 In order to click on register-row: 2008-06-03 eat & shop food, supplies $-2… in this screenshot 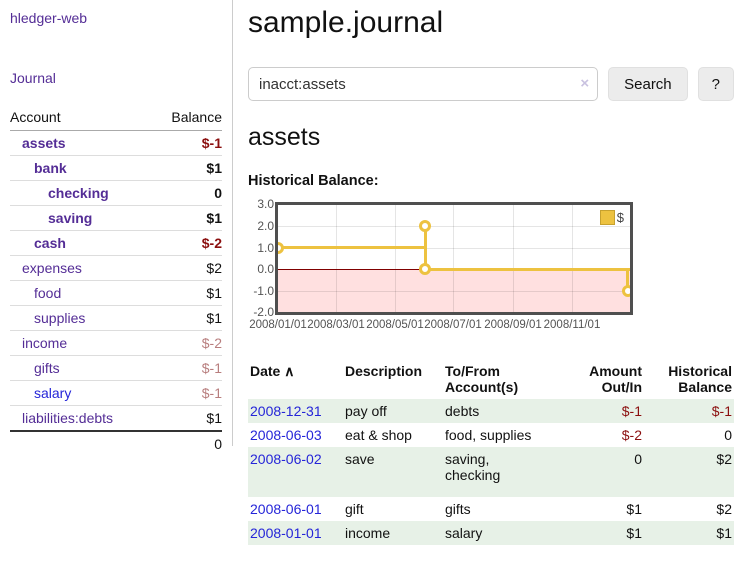, I will do `click(491, 435)`.